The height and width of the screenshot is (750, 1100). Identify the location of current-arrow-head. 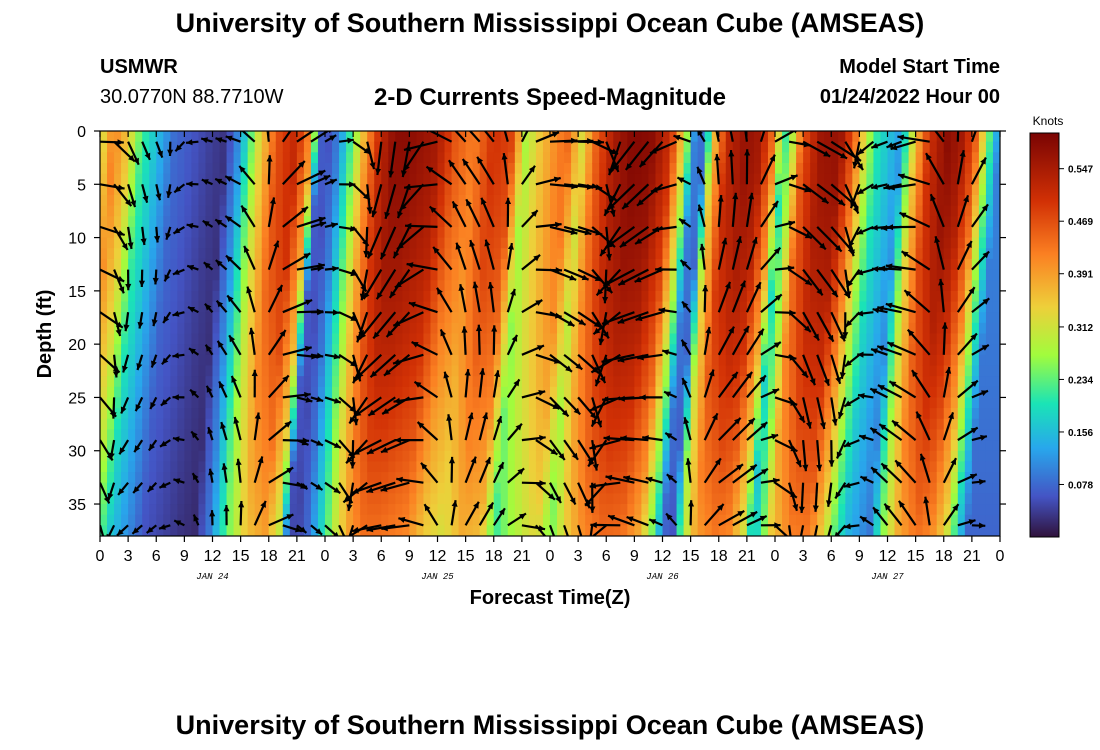
(169, 194).